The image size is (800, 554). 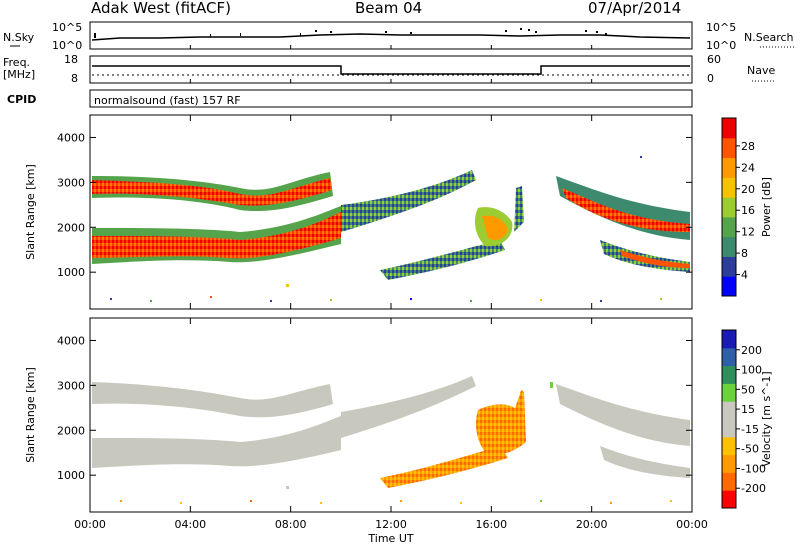 I want to click on power-evening-lower-core, so click(x=655, y=259).